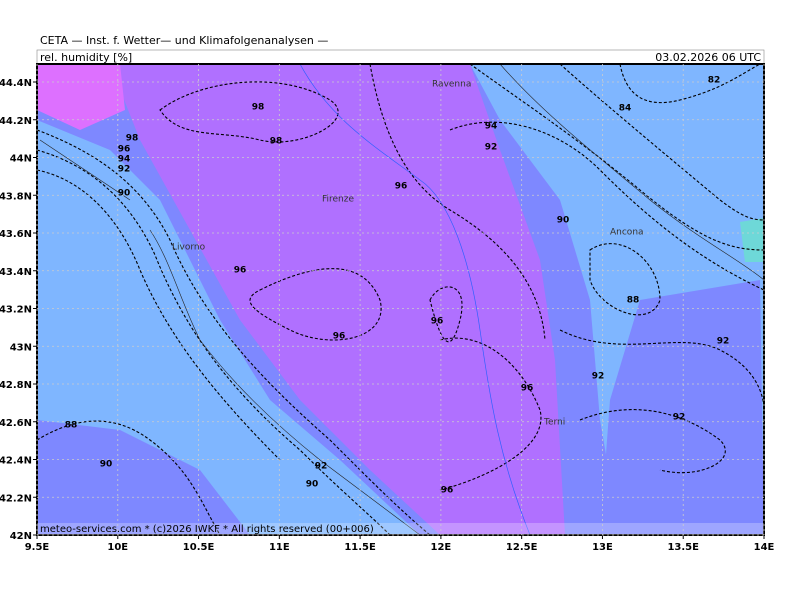 This screenshot has height=600, width=800. What do you see at coordinates (714, 81) in the screenshot?
I see `contour-label: 82` at bounding box center [714, 81].